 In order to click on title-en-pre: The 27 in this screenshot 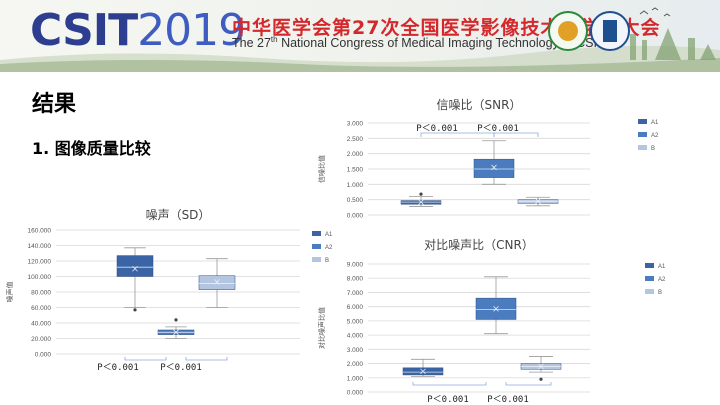, I will do `click(251, 43)`.